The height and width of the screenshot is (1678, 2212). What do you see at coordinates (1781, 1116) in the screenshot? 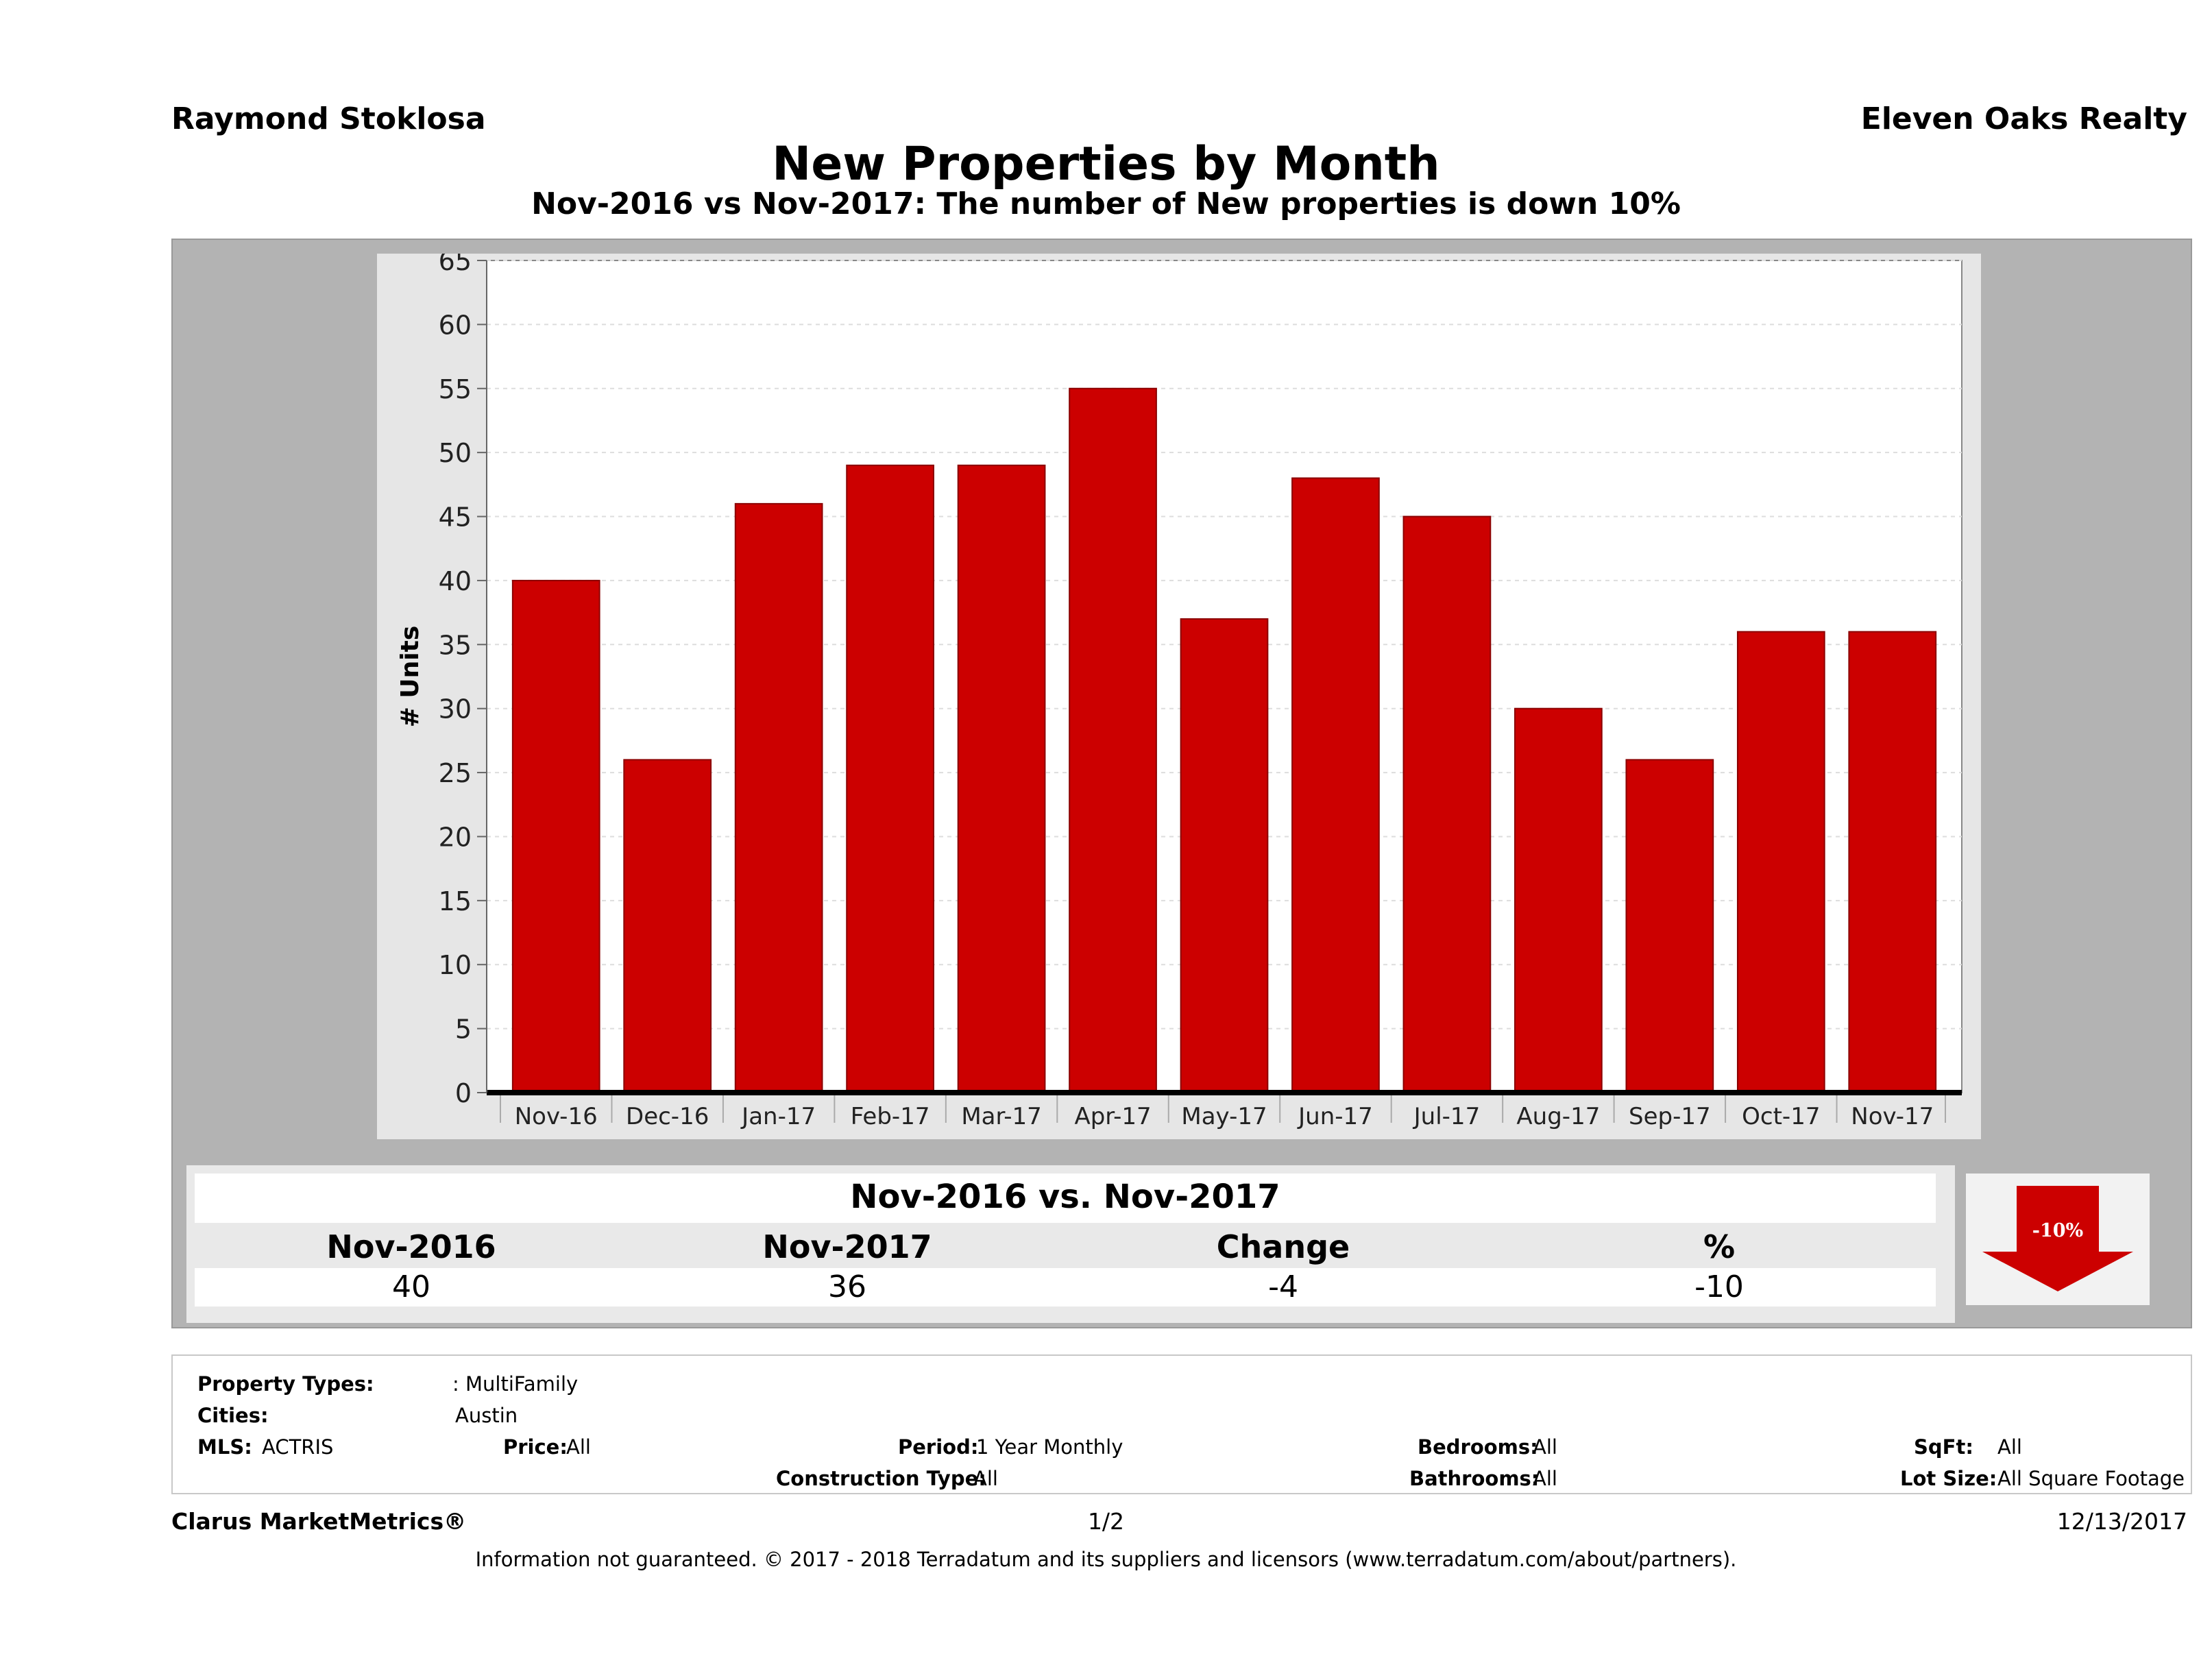
I see `x-tick-label: Oct-17` at bounding box center [1781, 1116].